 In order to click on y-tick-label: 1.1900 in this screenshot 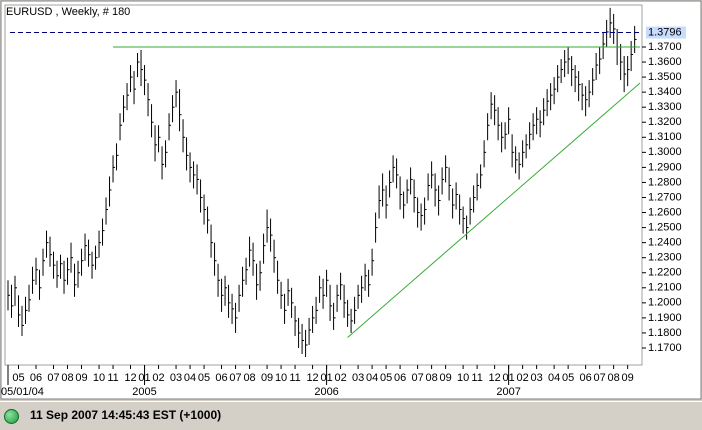, I will do `click(665, 318)`.